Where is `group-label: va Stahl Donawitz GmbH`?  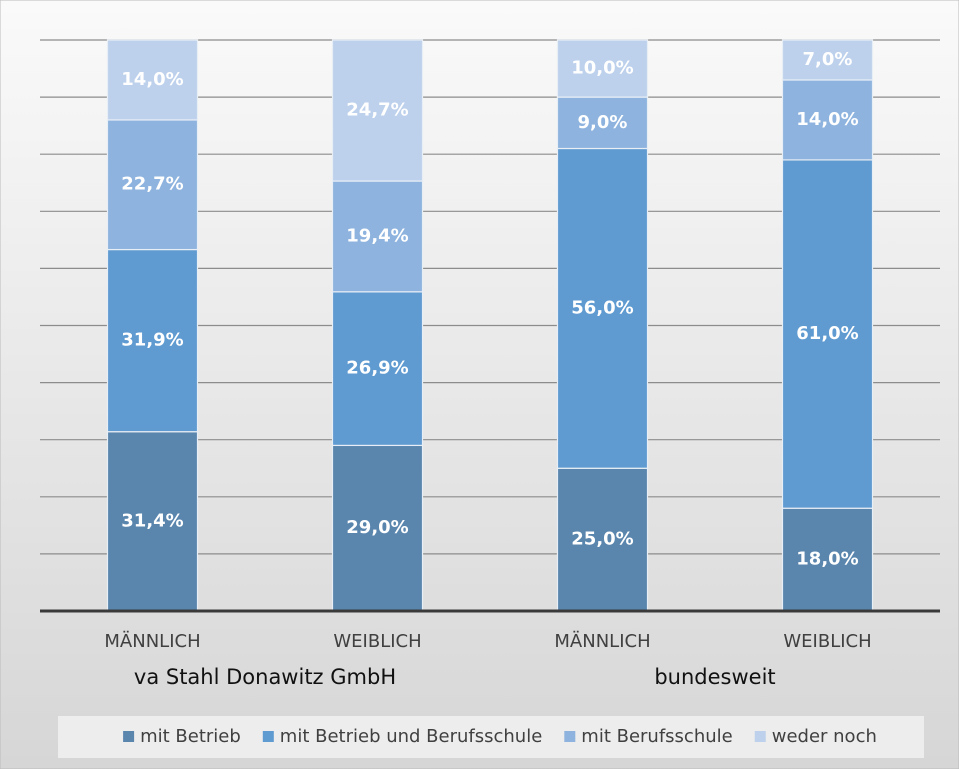 group-label: va Stahl Donawitz GmbH is located at coordinates (265, 677).